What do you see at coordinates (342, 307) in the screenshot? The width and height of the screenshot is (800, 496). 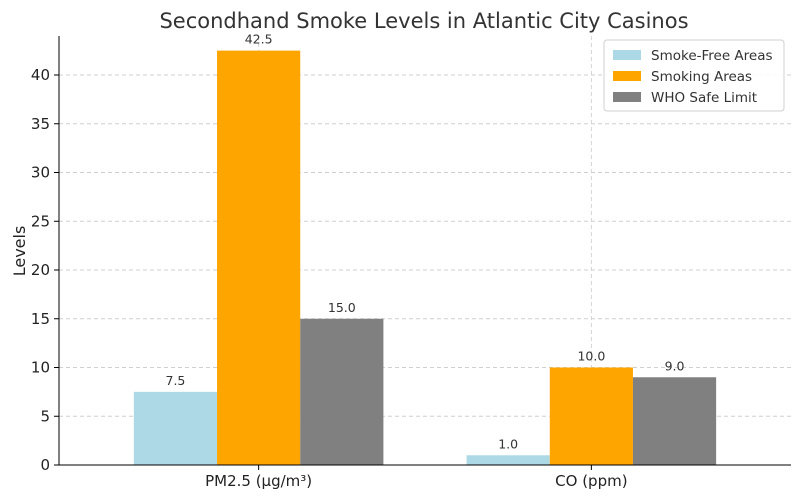 I see `bar-value-label: 15.0` at bounding box center [342, 307].